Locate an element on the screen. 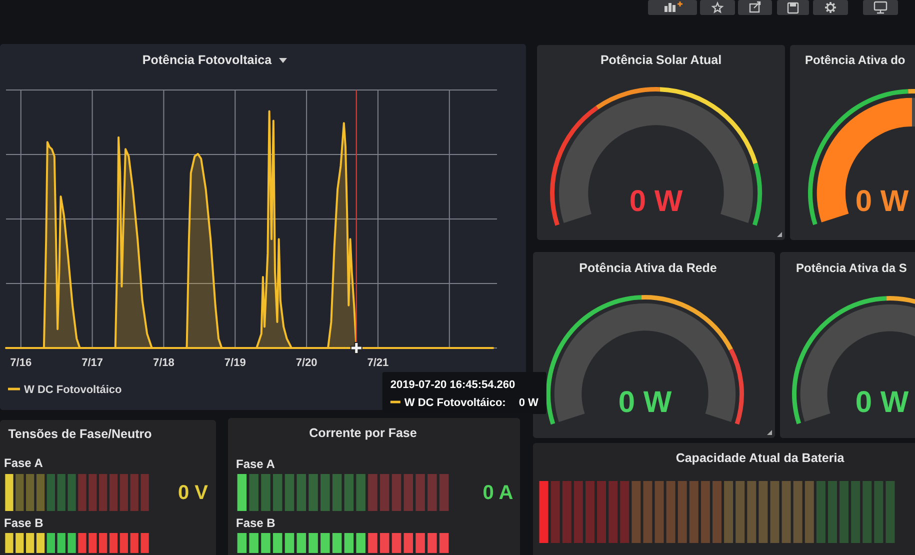 Image resolution: width=915 pixels, height=555 pixels. x-tick-label: 7/21 is located at coordinates (378, 363).